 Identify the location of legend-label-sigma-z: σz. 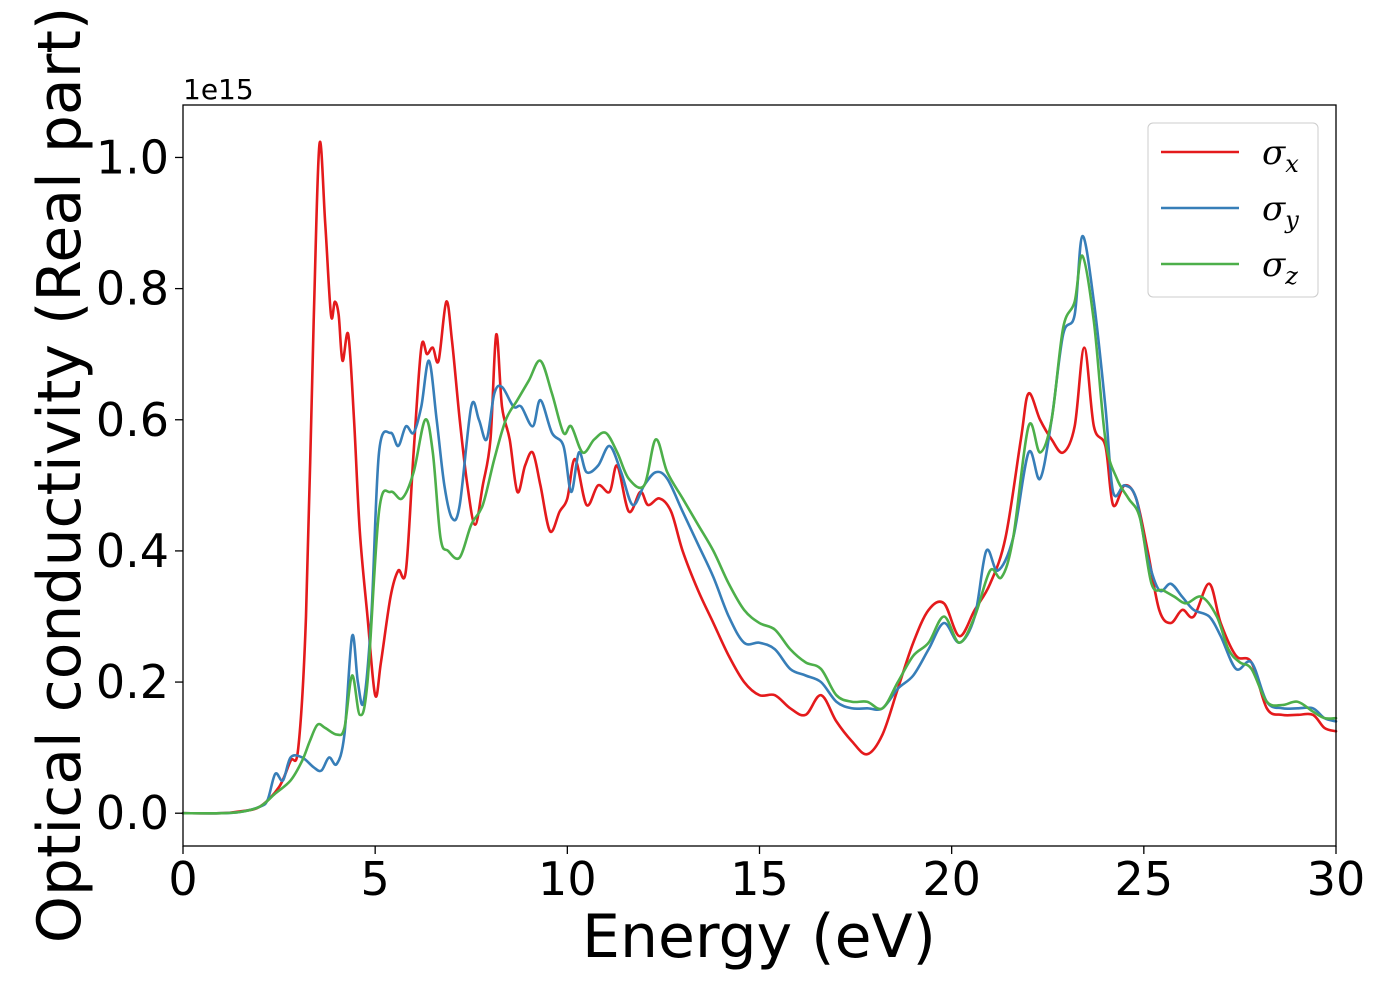
(1280, 267).